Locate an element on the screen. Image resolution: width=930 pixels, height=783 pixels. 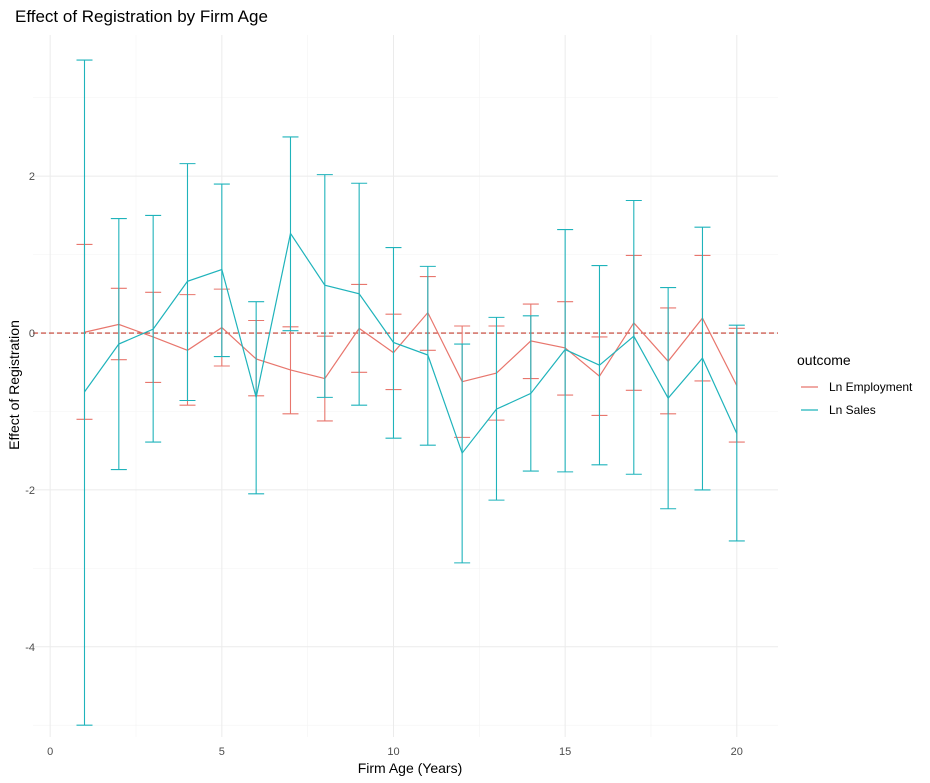
y-tick-label: 2 is located at coordinates (32, 177).